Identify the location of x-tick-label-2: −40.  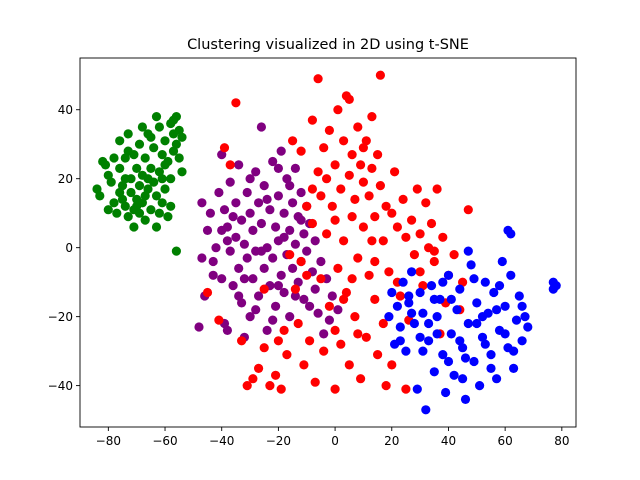
(221, 441).